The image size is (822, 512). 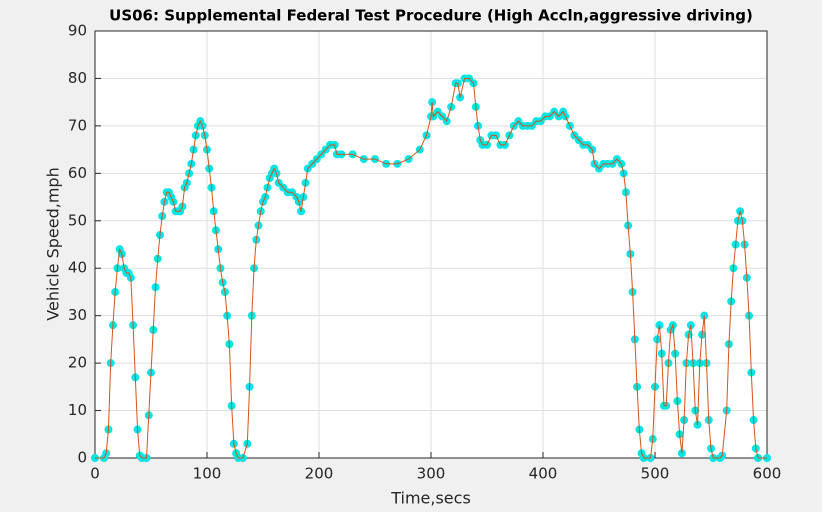 I want to click on x-tick-label: 100, so click(x=207, y=474).